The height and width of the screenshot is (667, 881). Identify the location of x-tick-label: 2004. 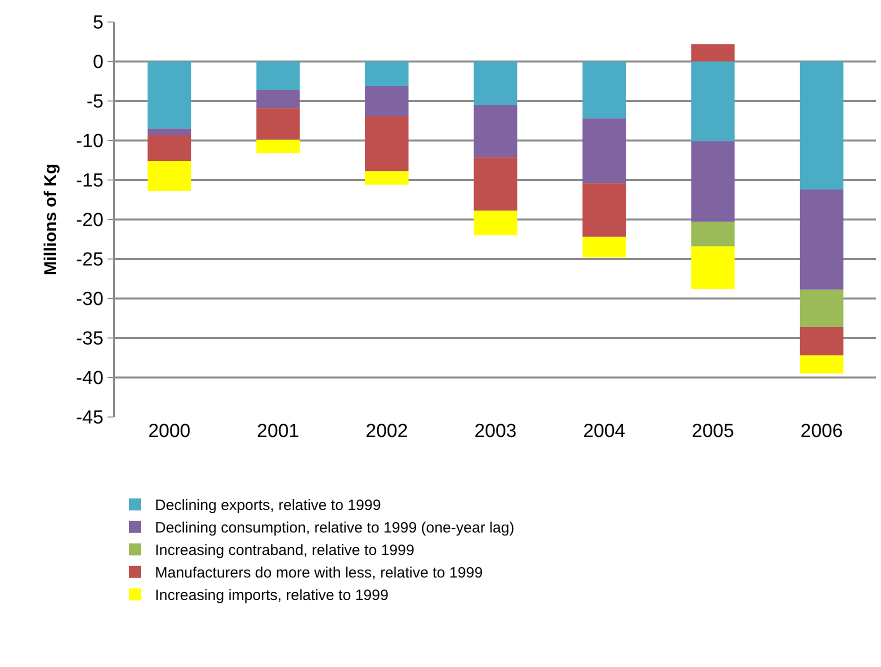
(604, 431).